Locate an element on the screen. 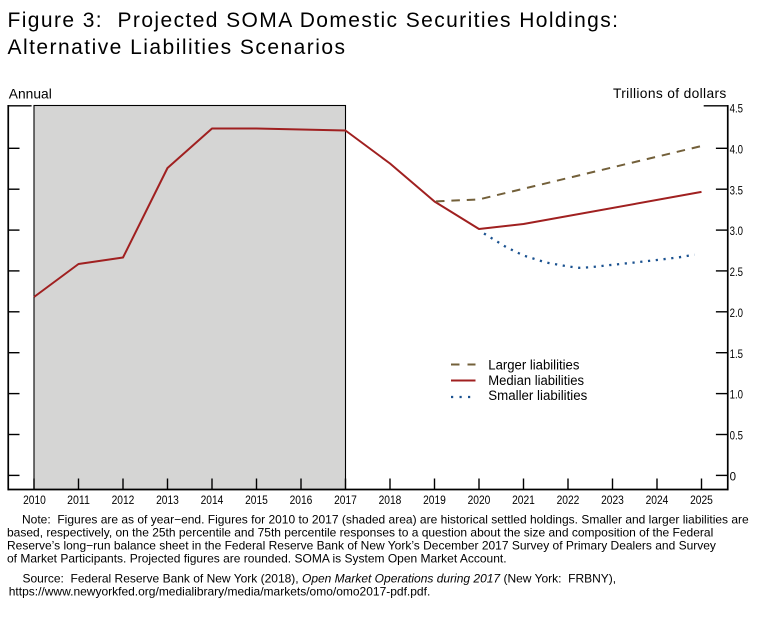 The width and height of the screenshot is (760, 618). svg-text: 2016 is located at coordinates (301, 501).